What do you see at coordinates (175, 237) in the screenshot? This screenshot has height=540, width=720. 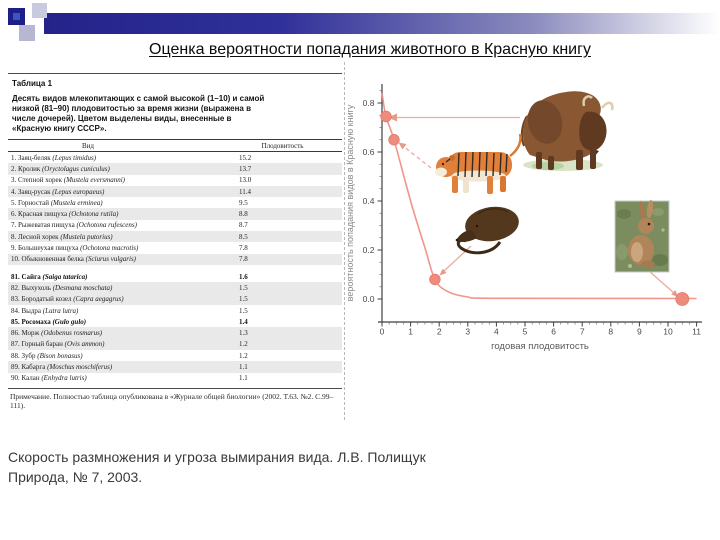 I see `table-row: 8. Лесной хорек (Mustela putorius) 8.5` at bounding box center [175, 237].